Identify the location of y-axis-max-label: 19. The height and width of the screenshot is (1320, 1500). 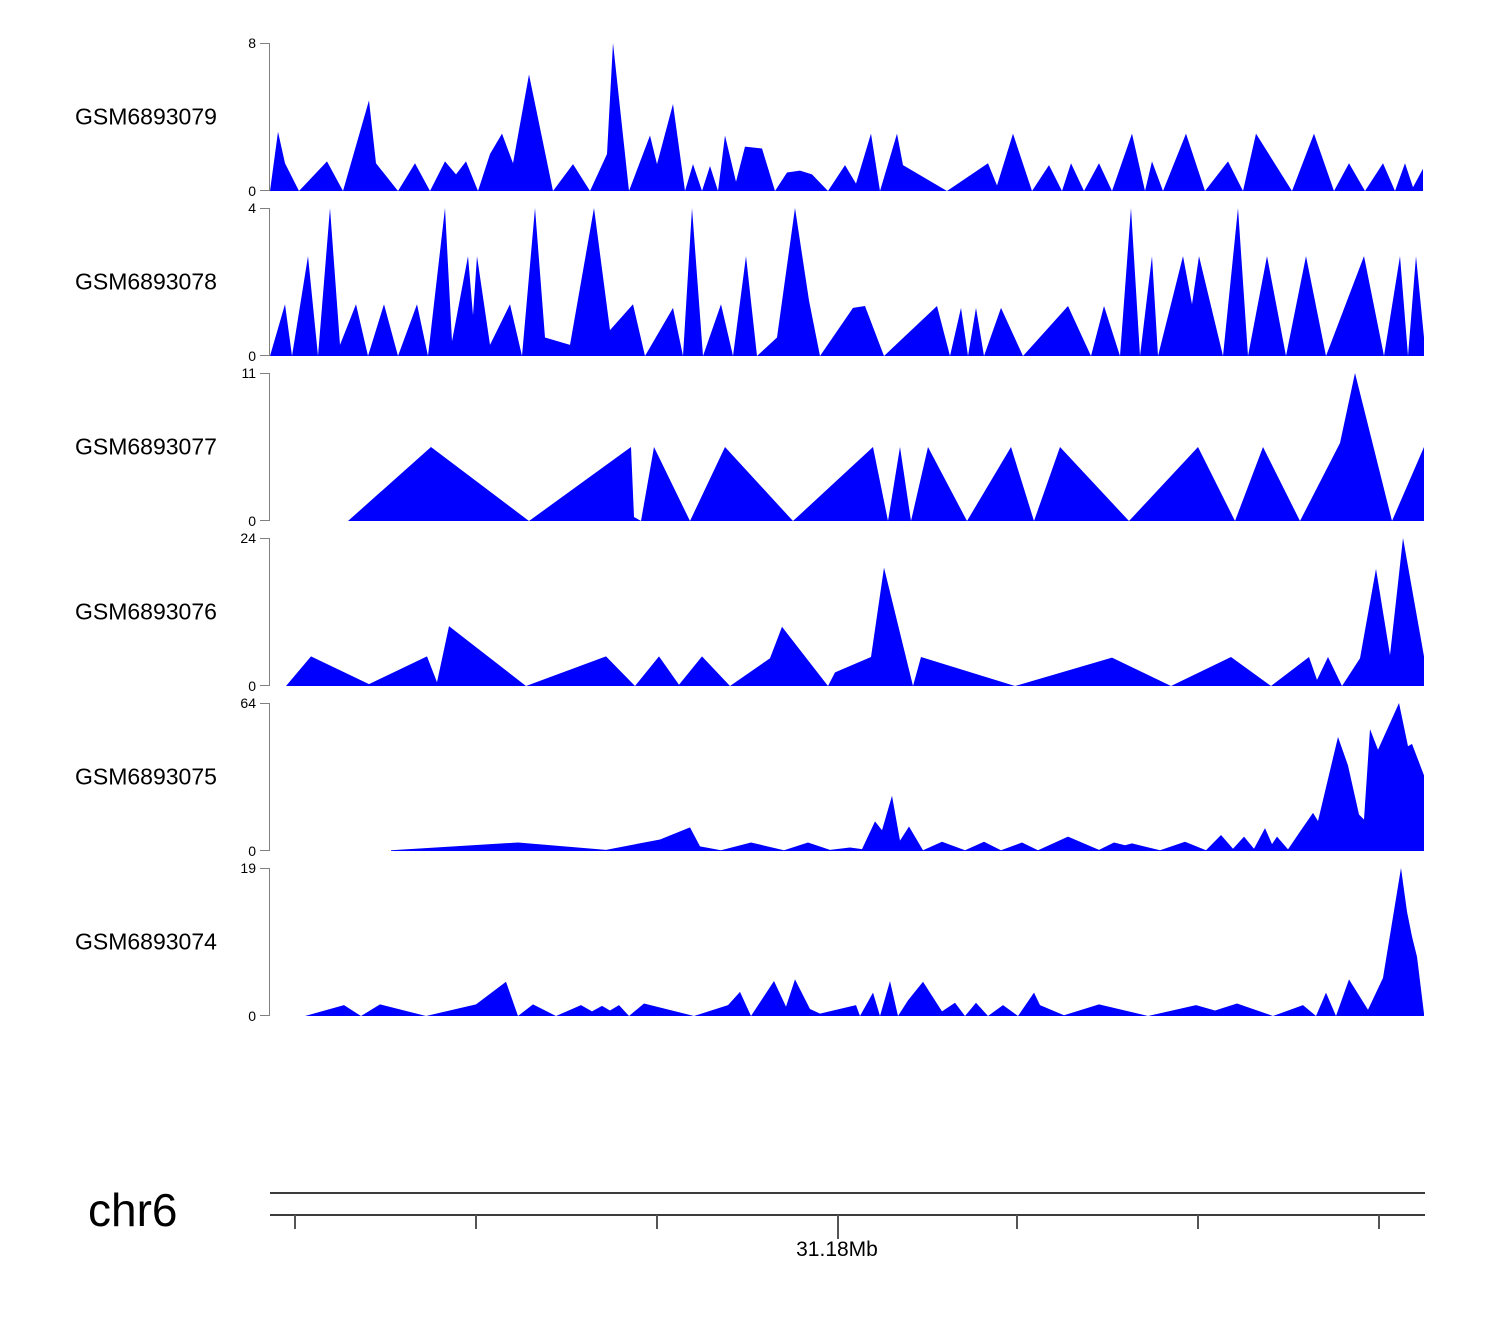
(248, 868).